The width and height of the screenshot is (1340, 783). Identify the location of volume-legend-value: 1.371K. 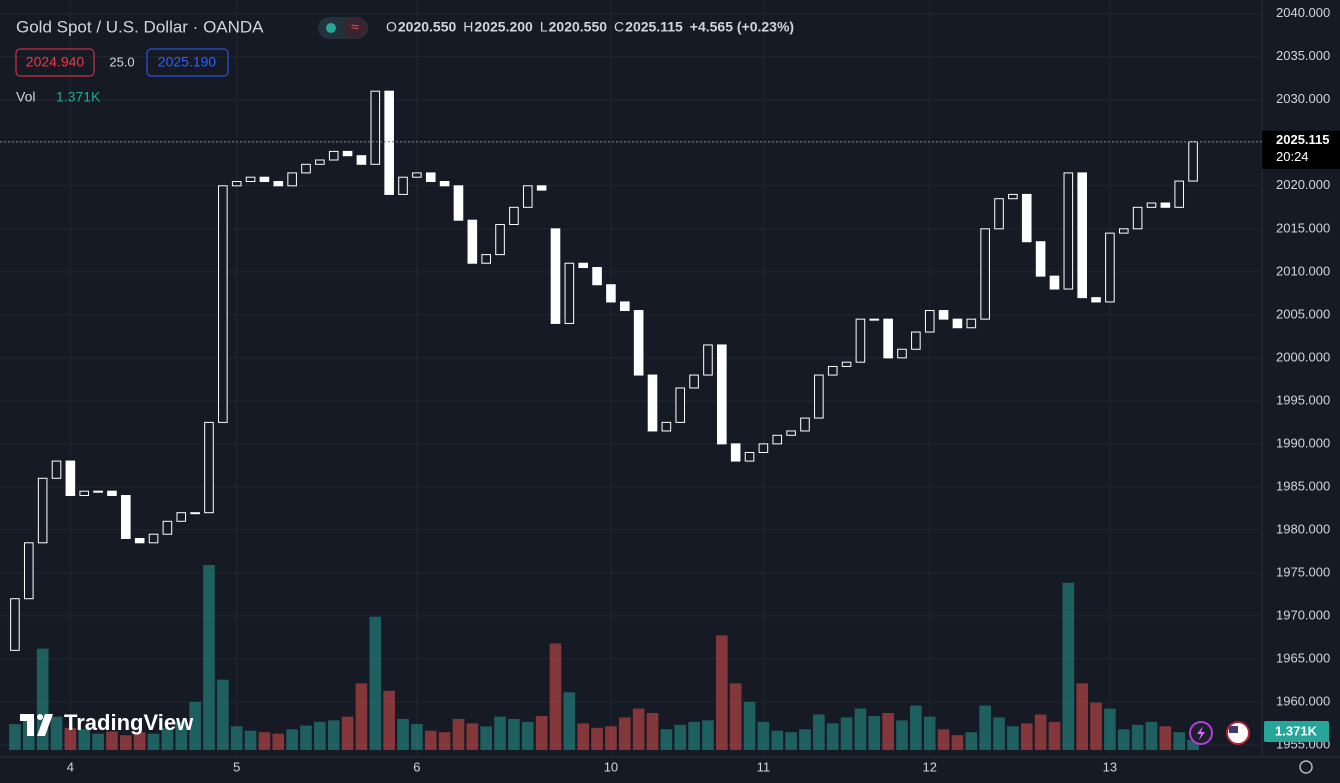
(78, 97).